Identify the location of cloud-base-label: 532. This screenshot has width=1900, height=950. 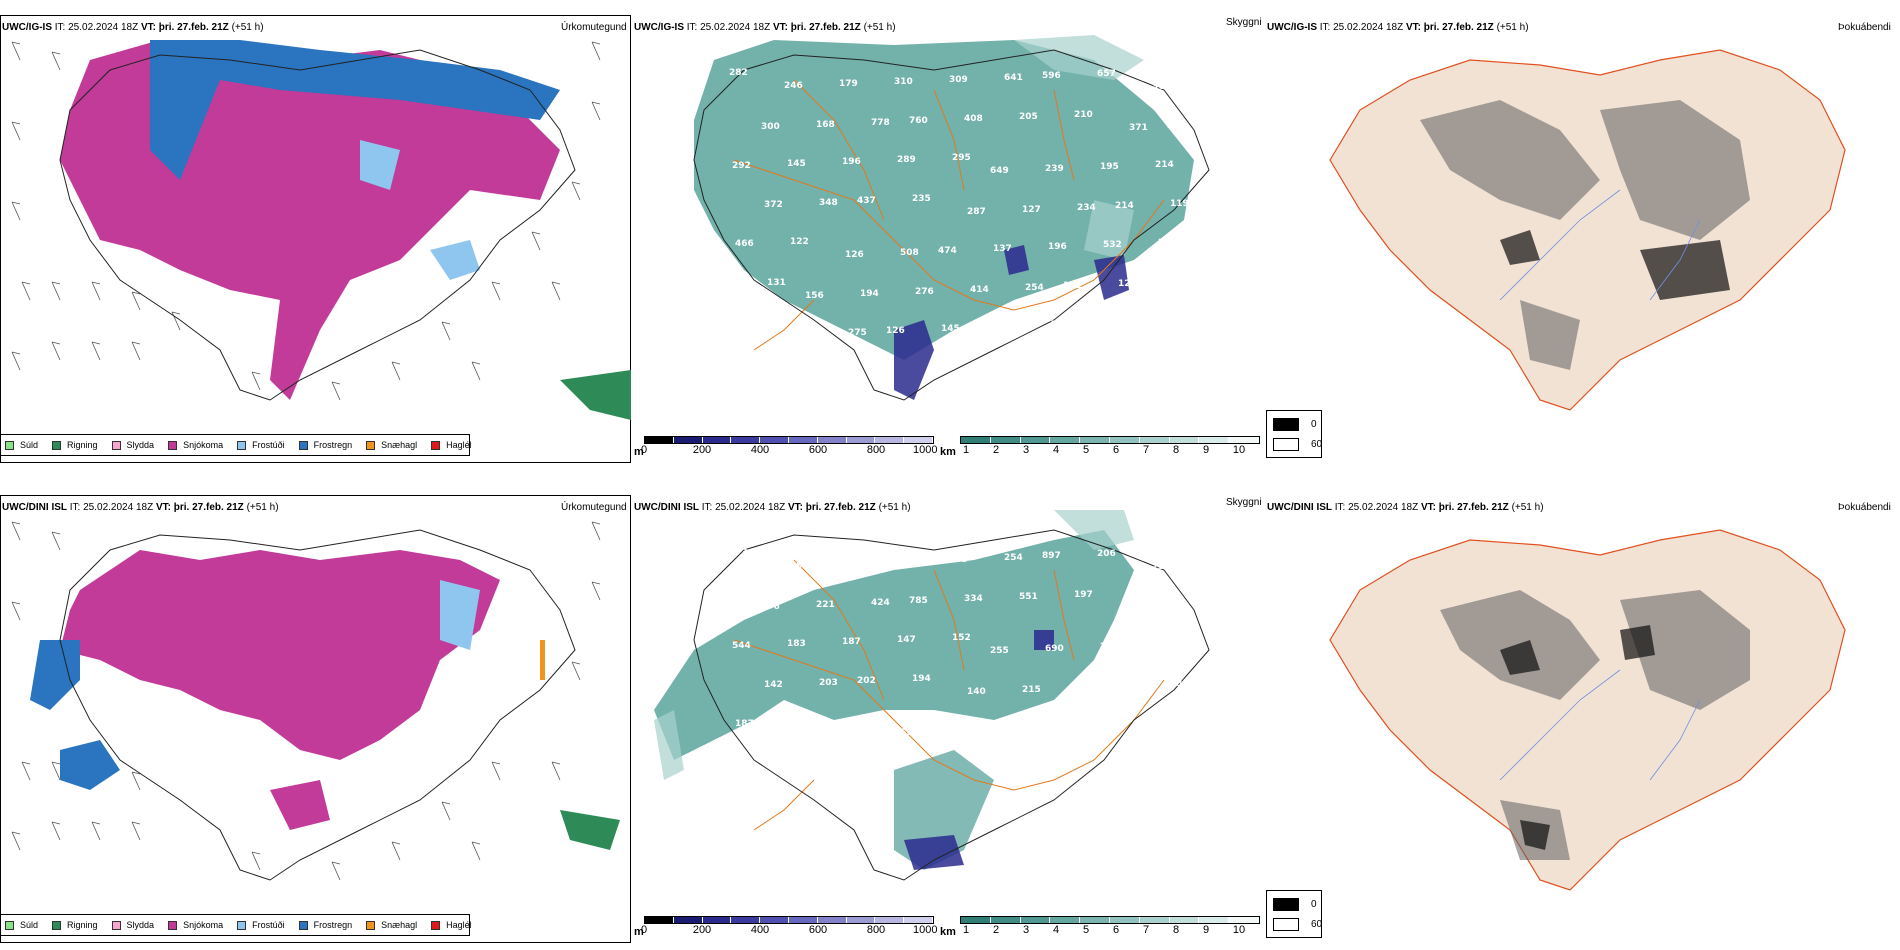
(1112, 245).